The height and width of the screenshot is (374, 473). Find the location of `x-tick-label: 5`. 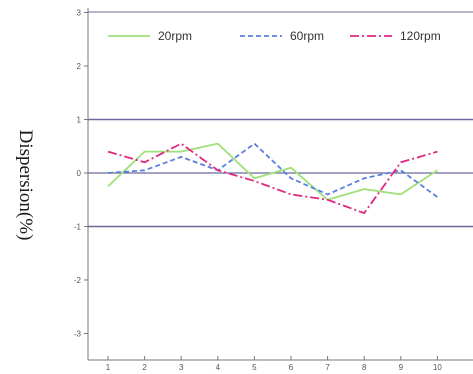

x-tick-label: 5 is located at coordinates (254, 367).